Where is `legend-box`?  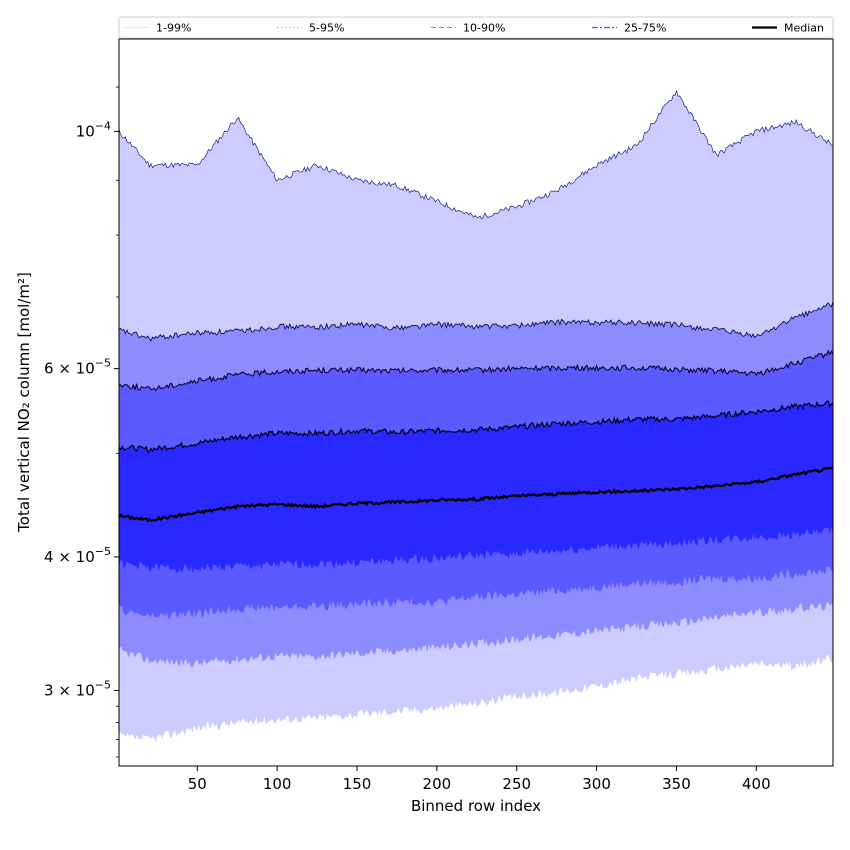
legend-box is located at coordinates (476, 27).